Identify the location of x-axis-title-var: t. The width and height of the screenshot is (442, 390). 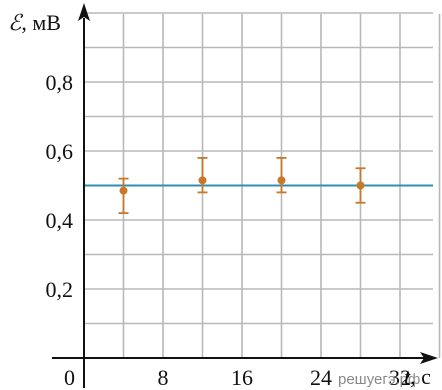
(407, 376).